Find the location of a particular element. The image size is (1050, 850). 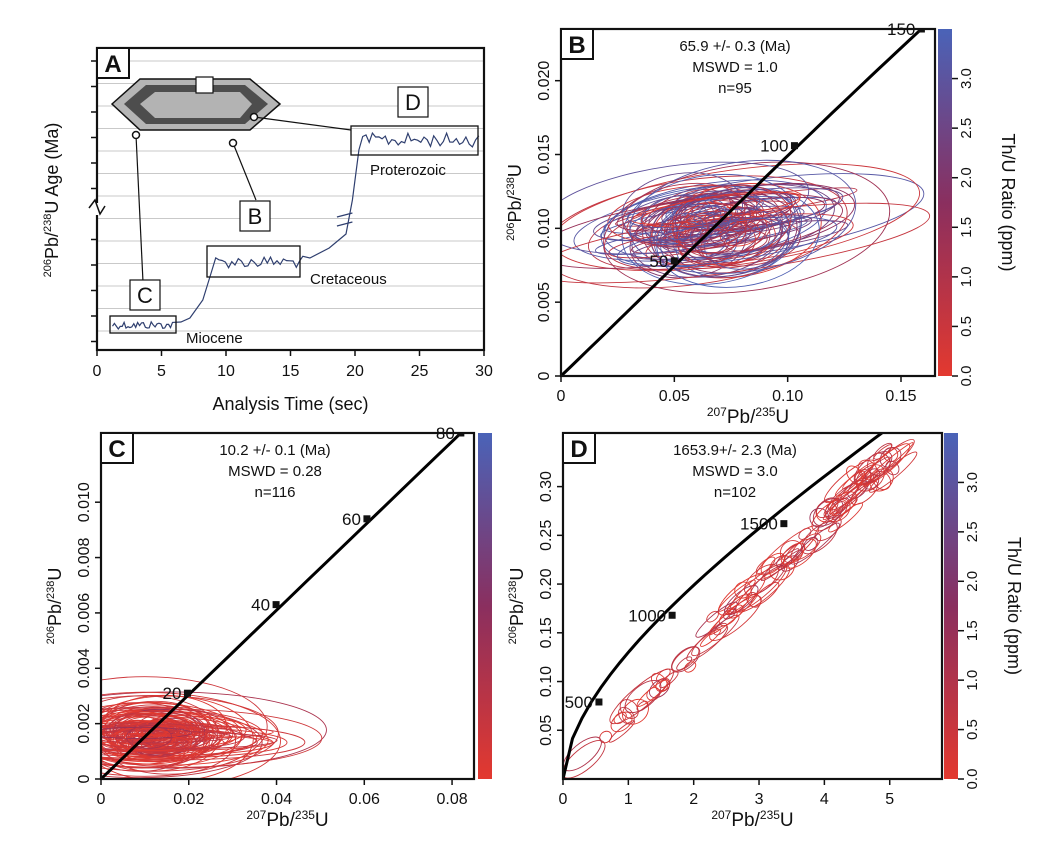

panel-label-box-a is located at coordinates (113, 63).